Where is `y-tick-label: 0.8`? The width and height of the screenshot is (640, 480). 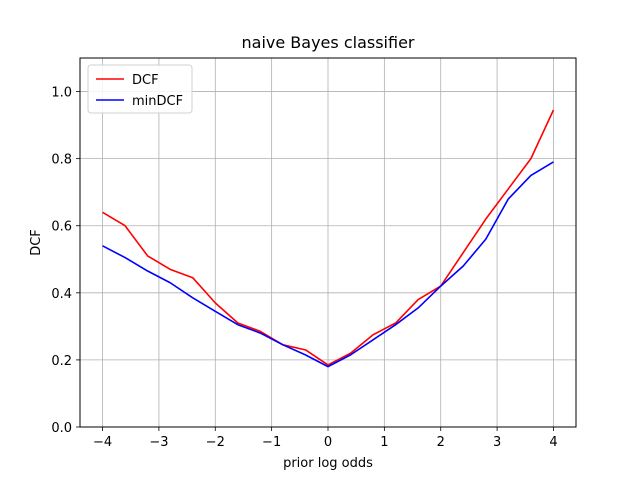
y-tick-label: 0.8 is located at coordinates (61, 160).